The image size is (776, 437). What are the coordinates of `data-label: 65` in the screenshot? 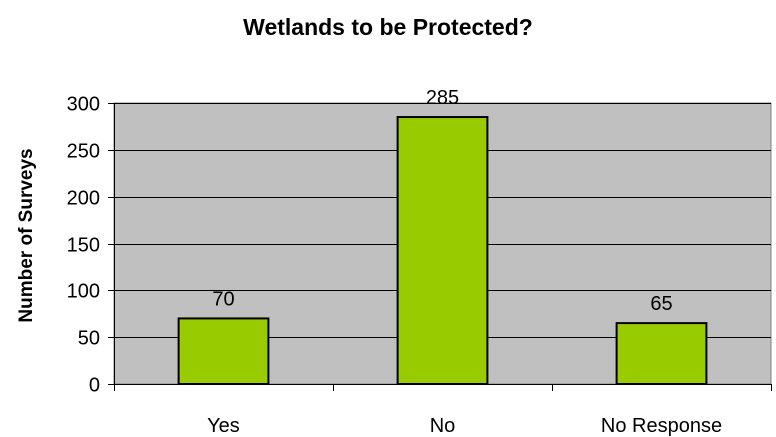 It's located at (661, 304).